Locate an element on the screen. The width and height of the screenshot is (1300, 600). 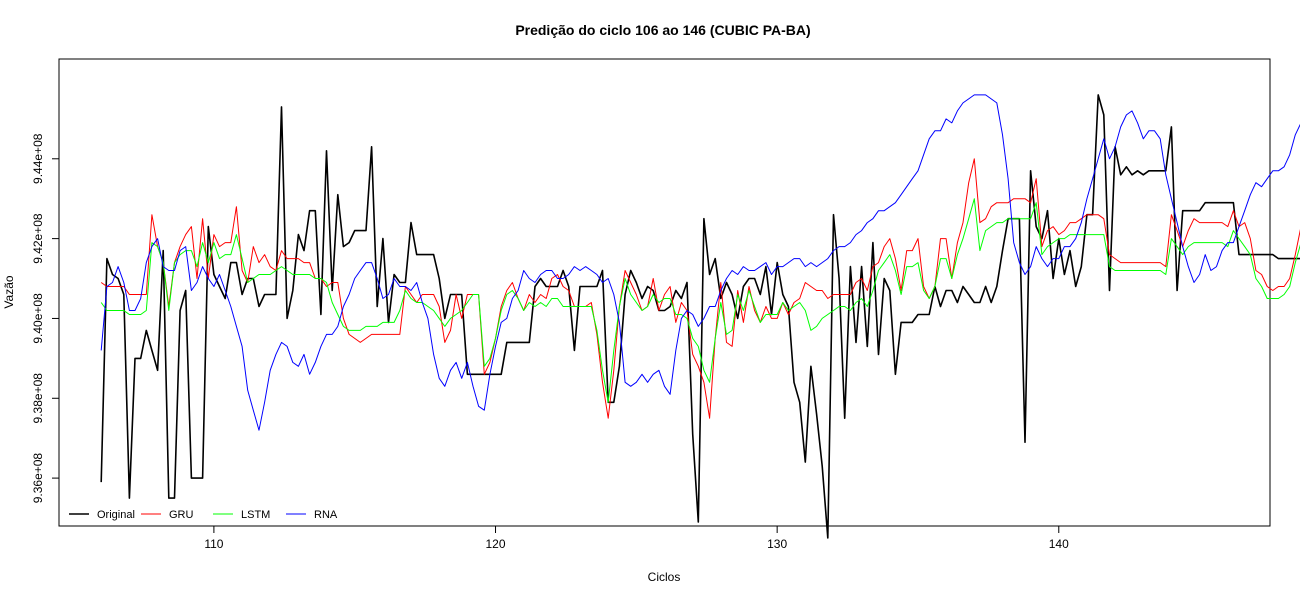
x-tick-label: 140 is located at coordinates (1059, 544).